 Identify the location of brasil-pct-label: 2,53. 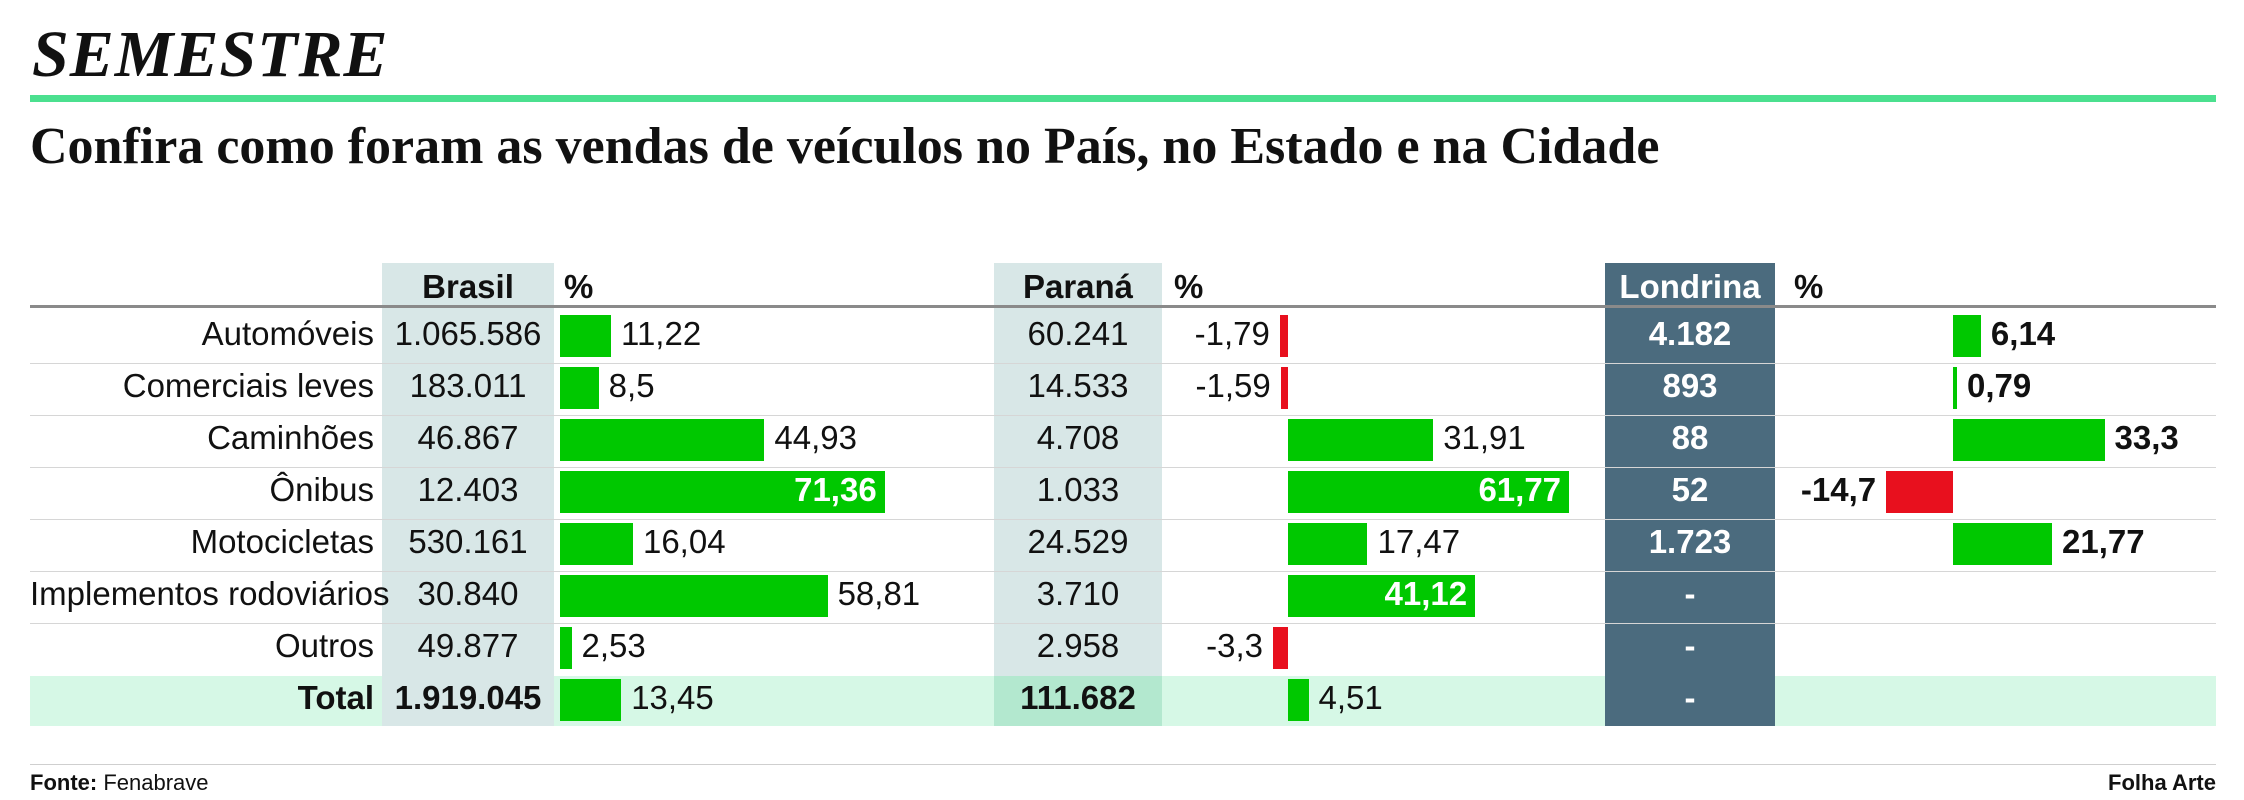
(613, 645).